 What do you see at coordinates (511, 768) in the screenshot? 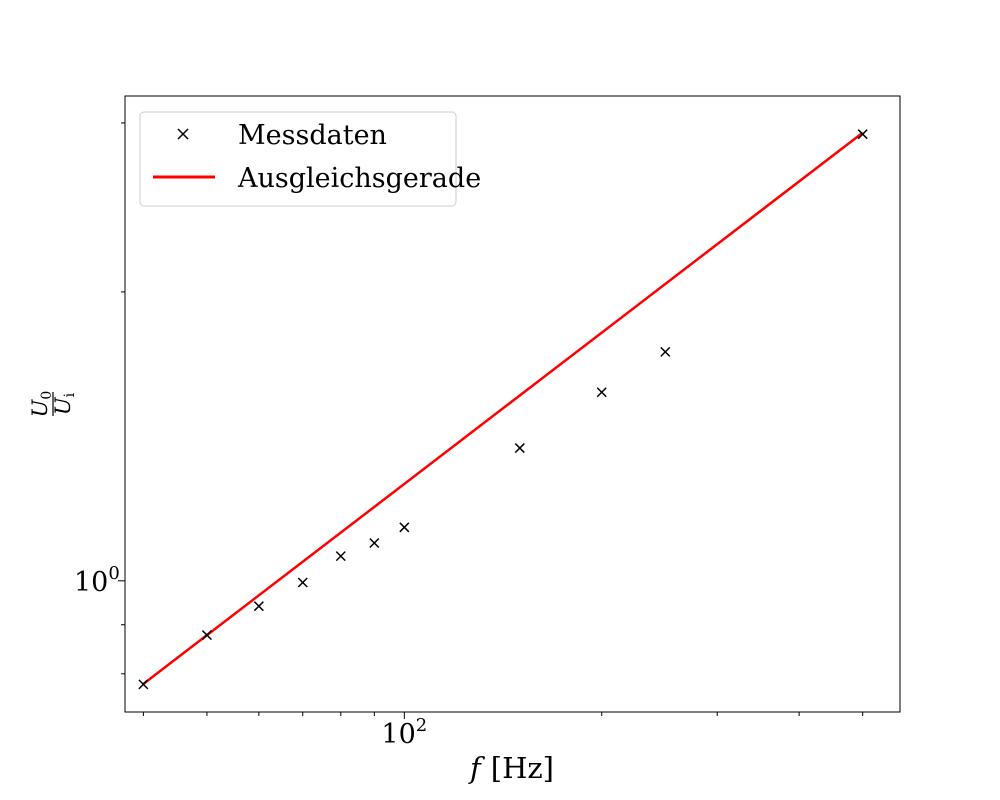
I see `x-axis-label: f [Hz]` at bounding box center [511, 768].